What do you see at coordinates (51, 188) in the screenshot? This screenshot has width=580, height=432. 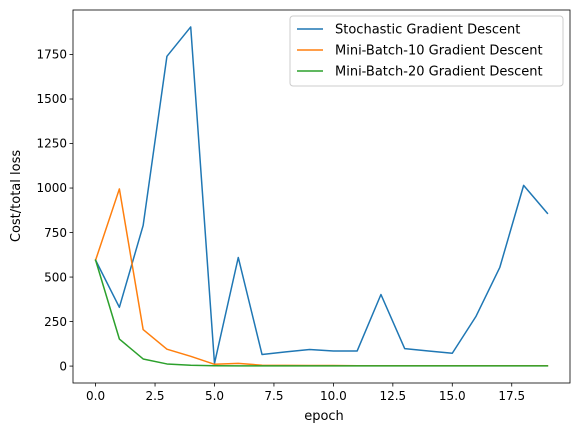 I see `y-tick-label: 1000` at bounding box center [51, 188].